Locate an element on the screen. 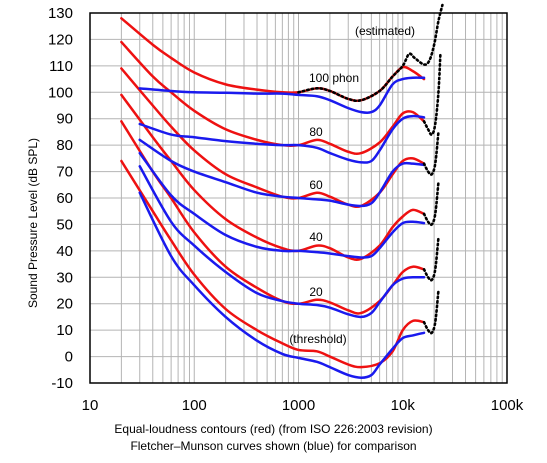  series-estimated-100-phon is located at coordinates (370, 53).